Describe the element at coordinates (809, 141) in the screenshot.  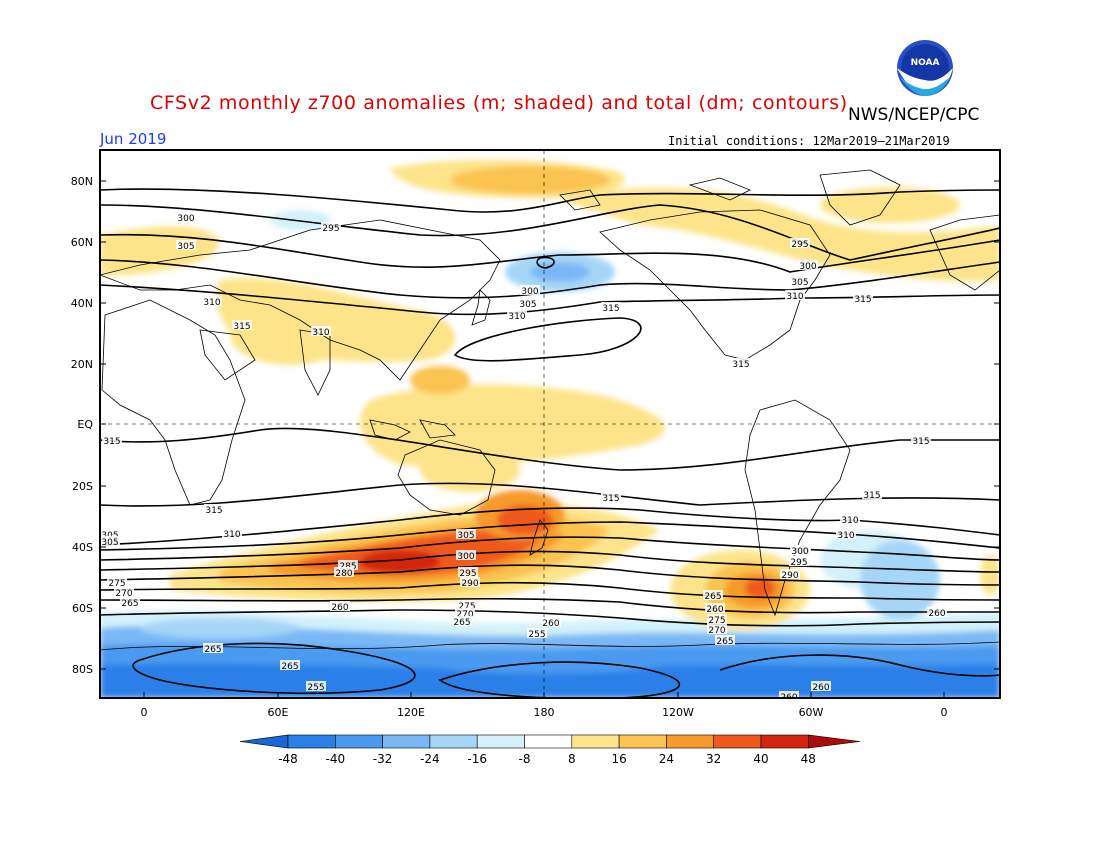
I see `initial-conditions: Initial conditions: 12Mar2019–21Mar2019` at that location.